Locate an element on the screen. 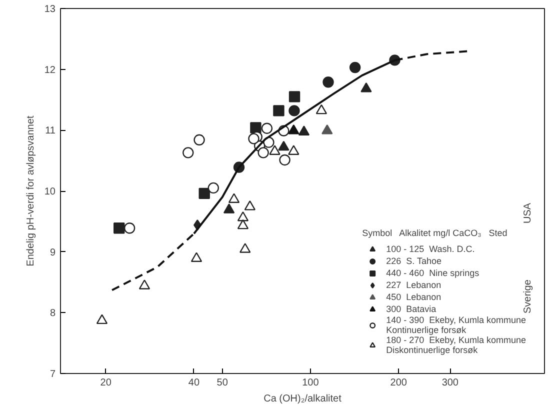  legend-label: 140 - 390 Ekeby, Kumla kommune Kontinuerlige forsøk is located at coordinates (456, 325).